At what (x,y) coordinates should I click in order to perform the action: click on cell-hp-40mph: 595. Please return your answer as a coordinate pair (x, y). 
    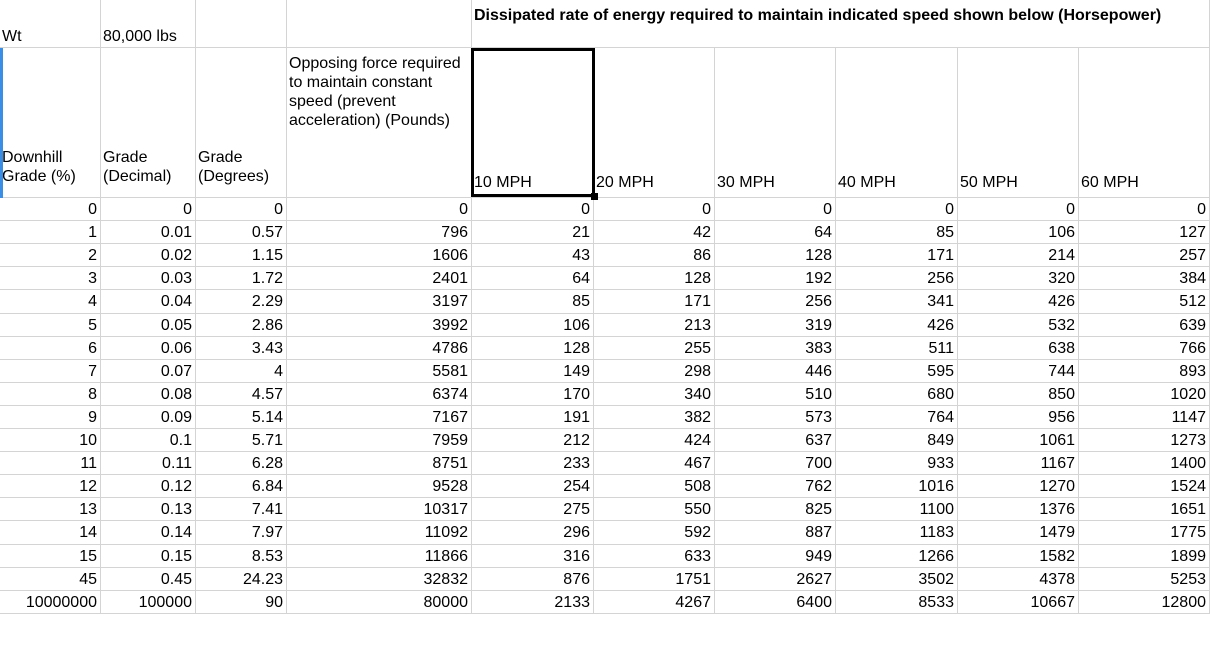
    Looking at the image, I should click on (897, 371).